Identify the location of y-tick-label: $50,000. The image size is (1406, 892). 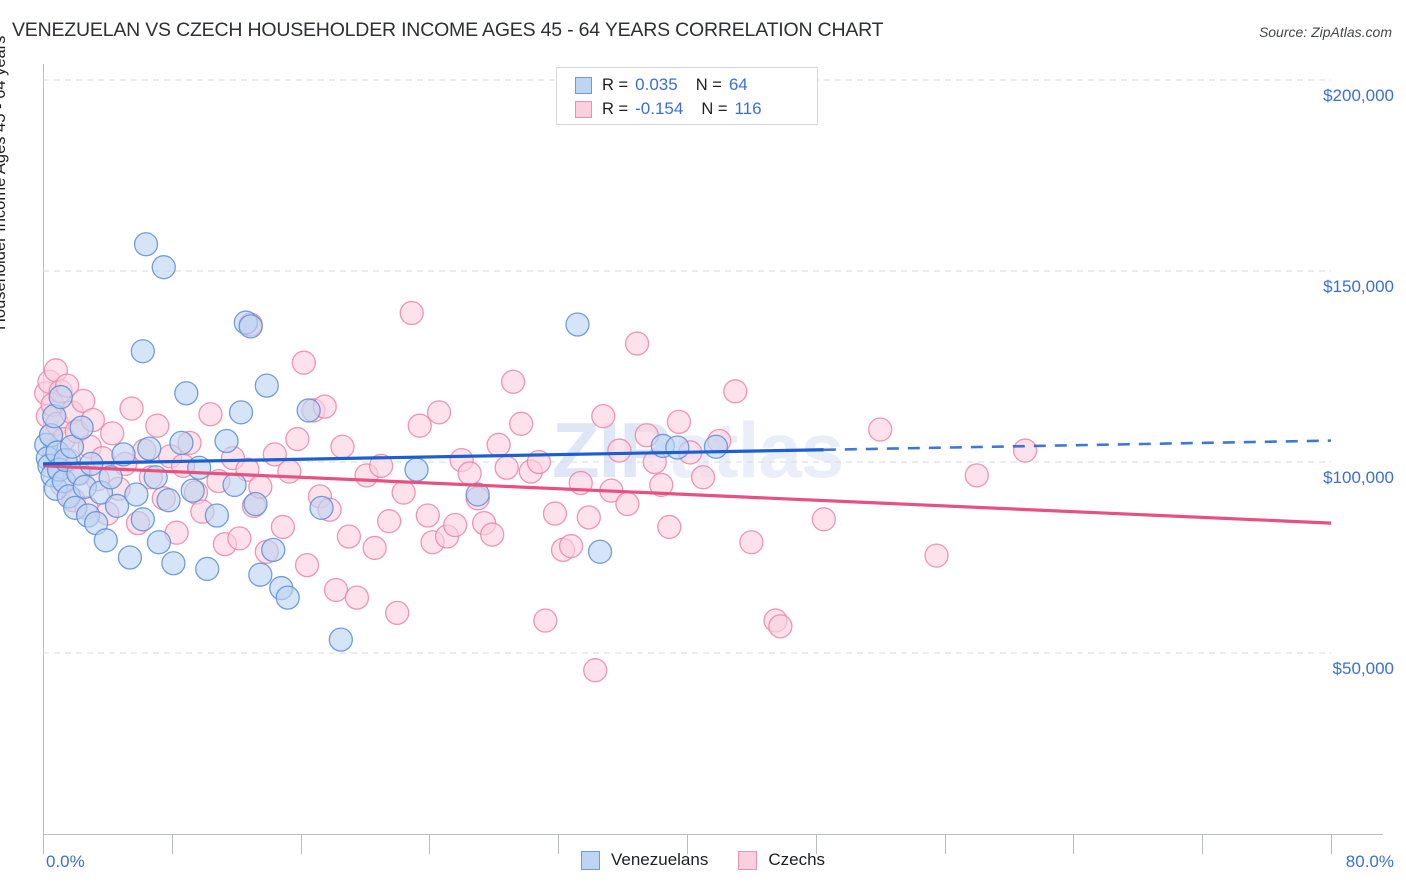
(1363, 668).